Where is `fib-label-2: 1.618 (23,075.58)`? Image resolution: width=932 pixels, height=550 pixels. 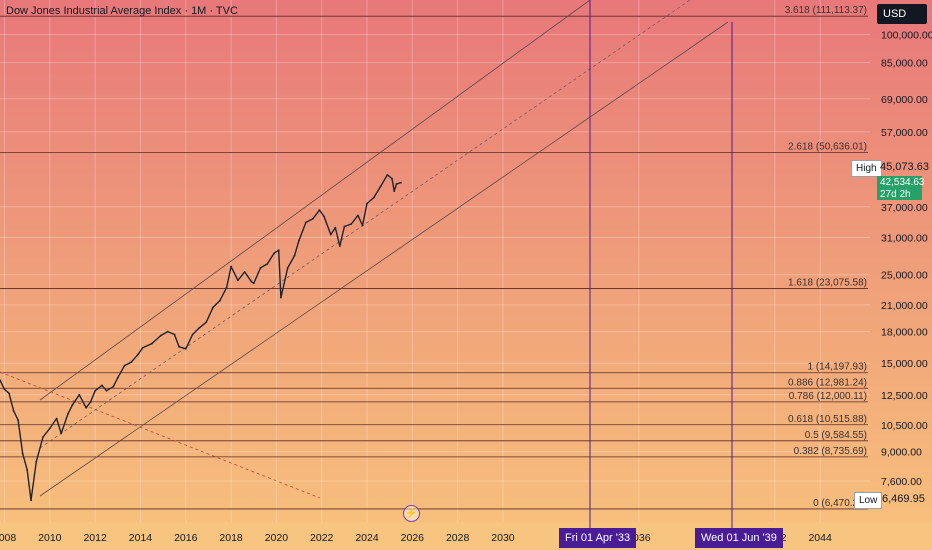
fib-label-2: 1.618 (23,075.58) is located at coordinates (827, 283).